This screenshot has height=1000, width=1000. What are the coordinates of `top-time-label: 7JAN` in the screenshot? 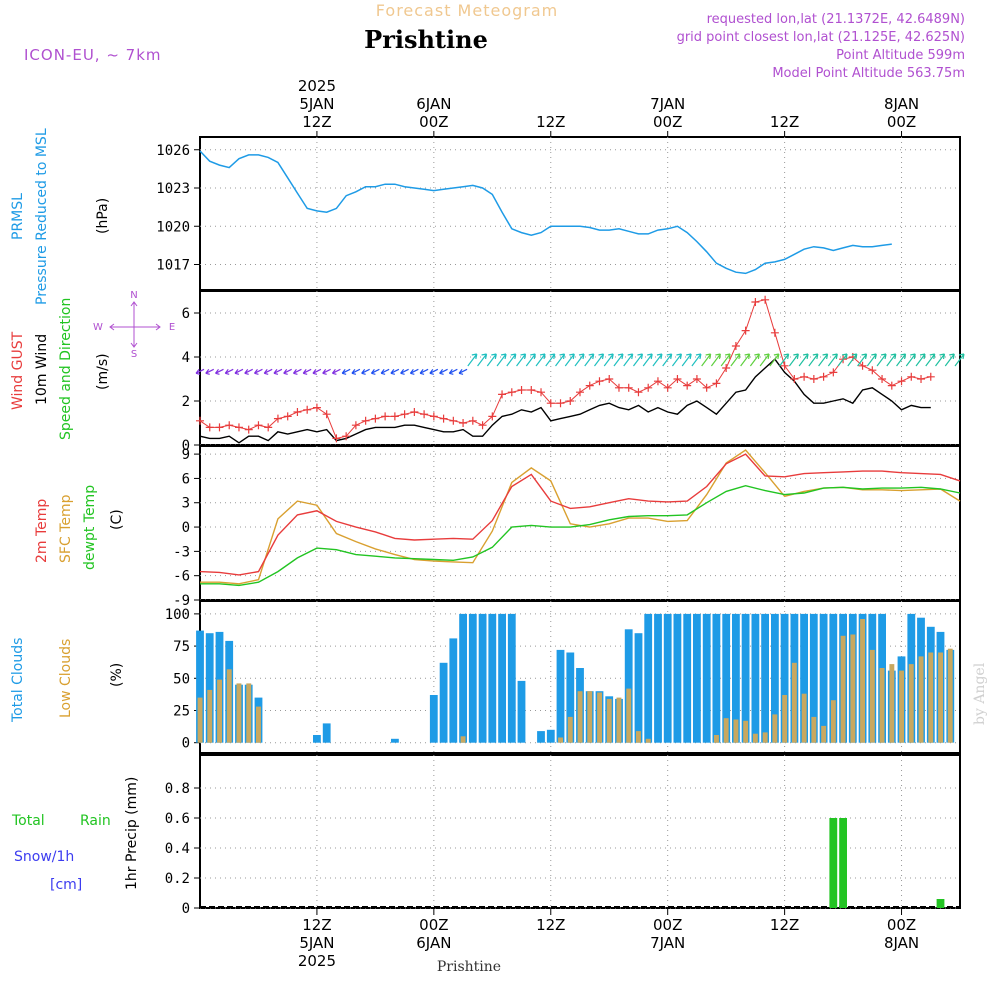 It's located at (667, 104).